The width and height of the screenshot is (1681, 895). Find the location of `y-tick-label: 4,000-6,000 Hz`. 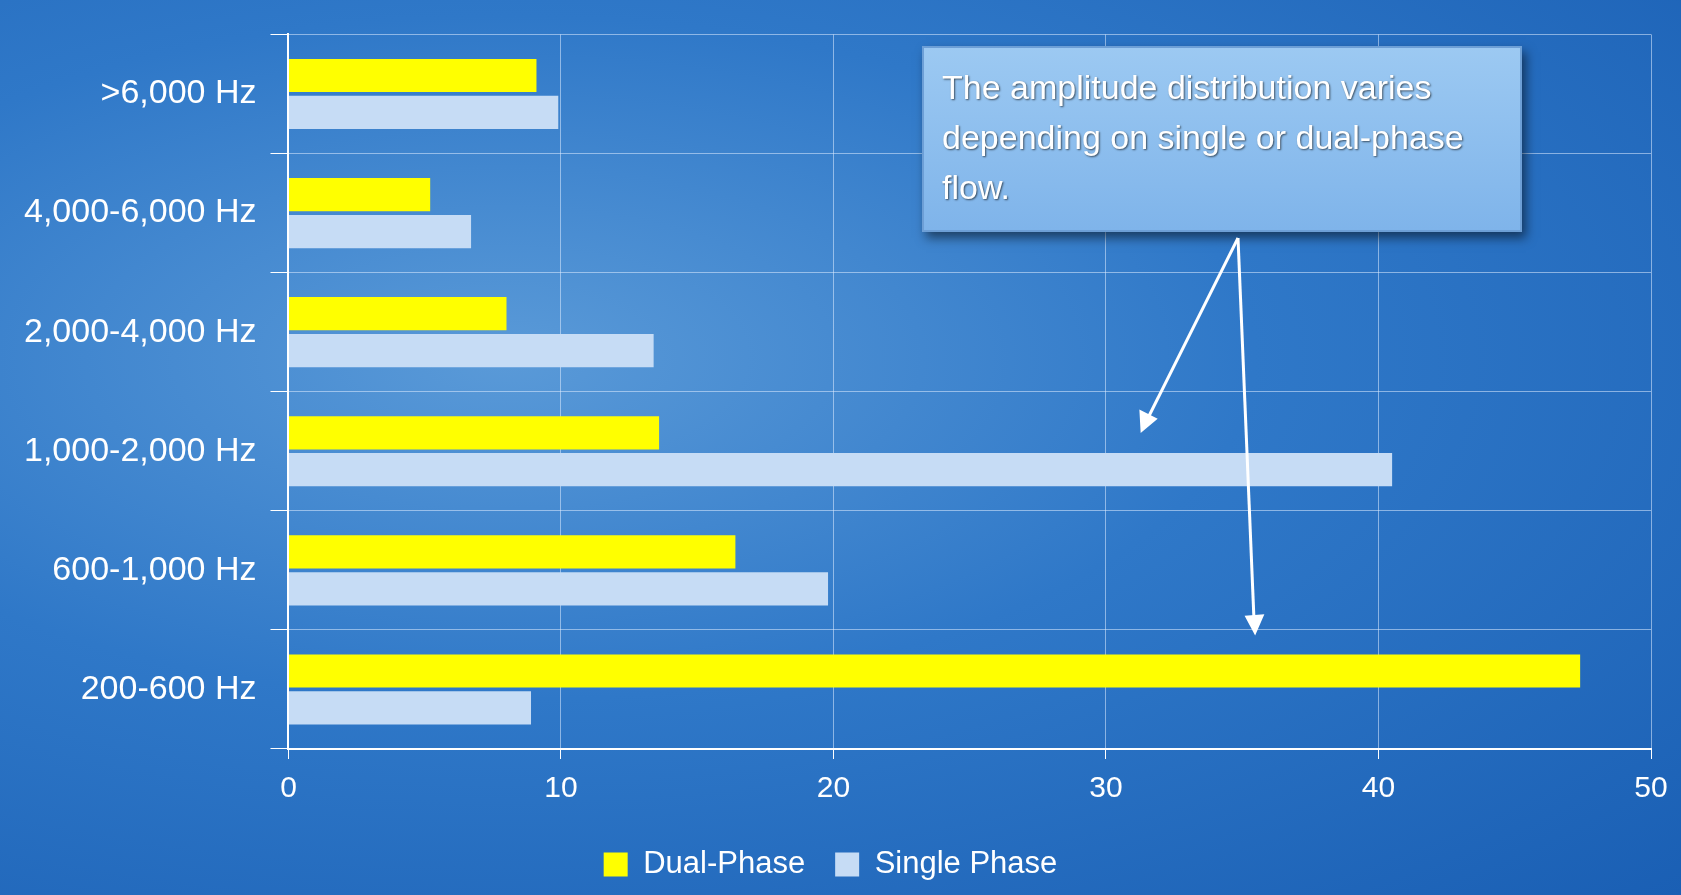

y-tick-label: 4,000-6,000 Hz is located at coordinates (140, 210).